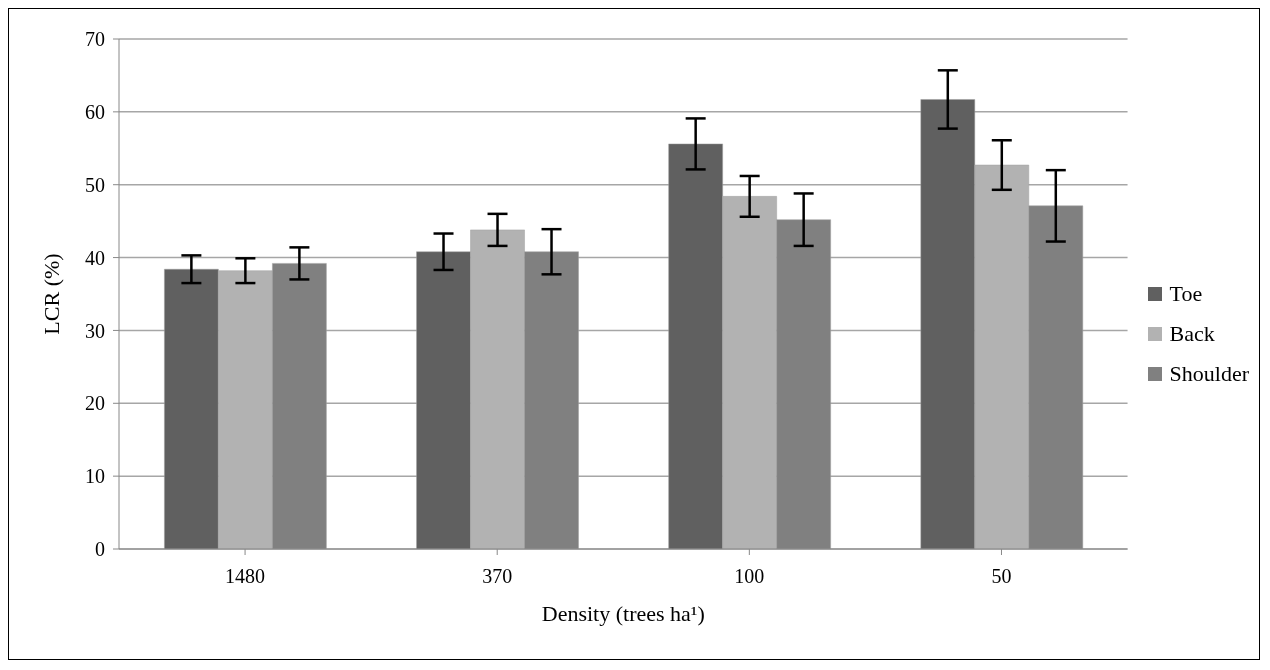 The image size is (1270, 670). What do you see at coordinates (623, 613) in the screenshot?
I see `x-axis-title: Density (trees ha¹)` at bounding box center [623, 613].